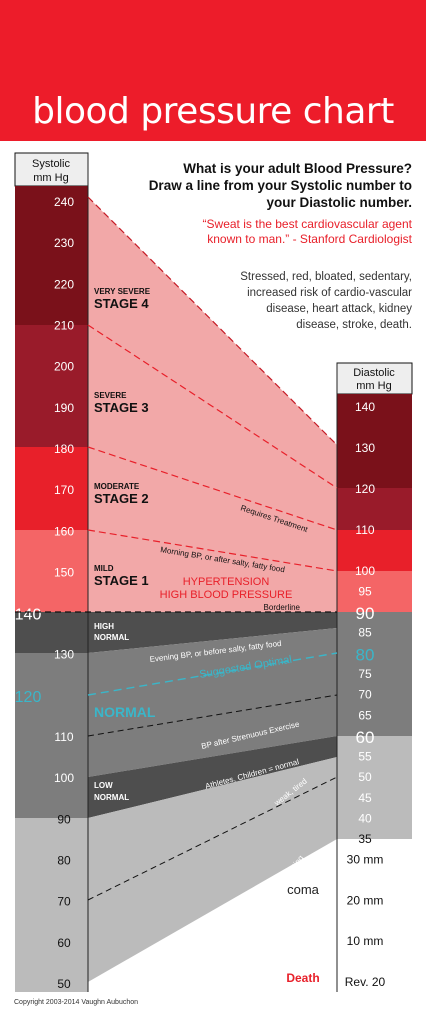 The width and height of the screenshot is (426, 1024). What do you see at coordinates (63, 737) in the screenshot?
I see `systolic-tick-label: 110` at bounding box center [63, 737].